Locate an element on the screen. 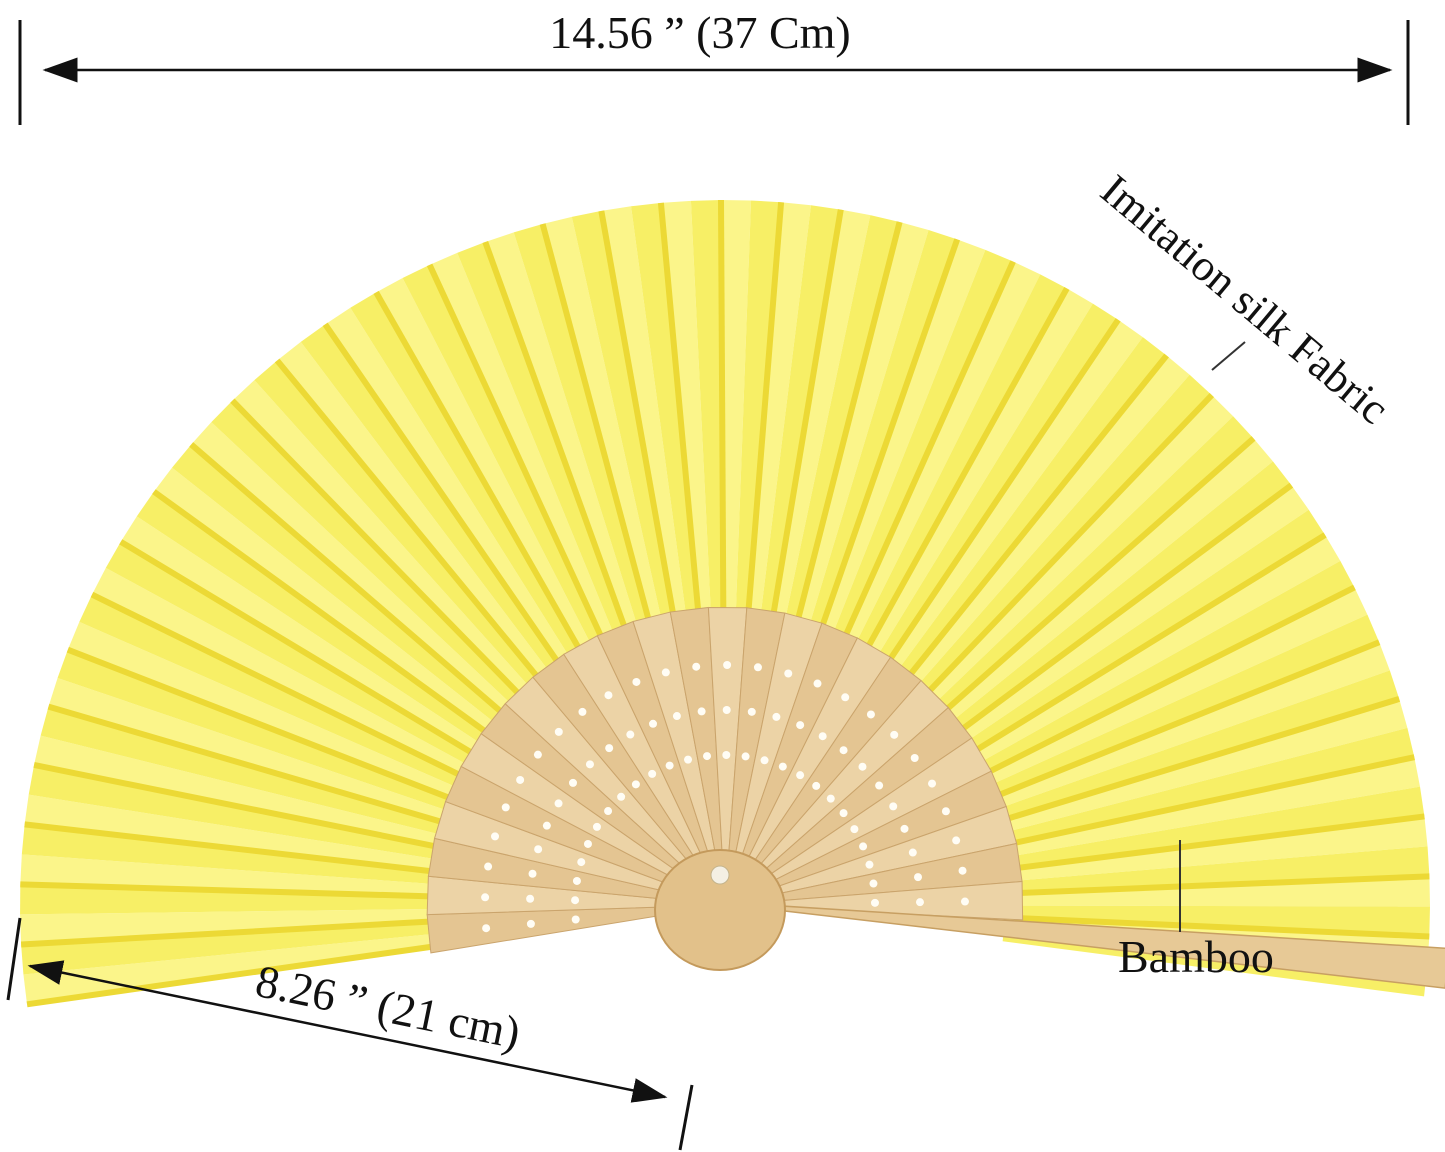 The height and width of the screenshot is (1152, 1445). dimension-tick is located at coordinates (14, 959).